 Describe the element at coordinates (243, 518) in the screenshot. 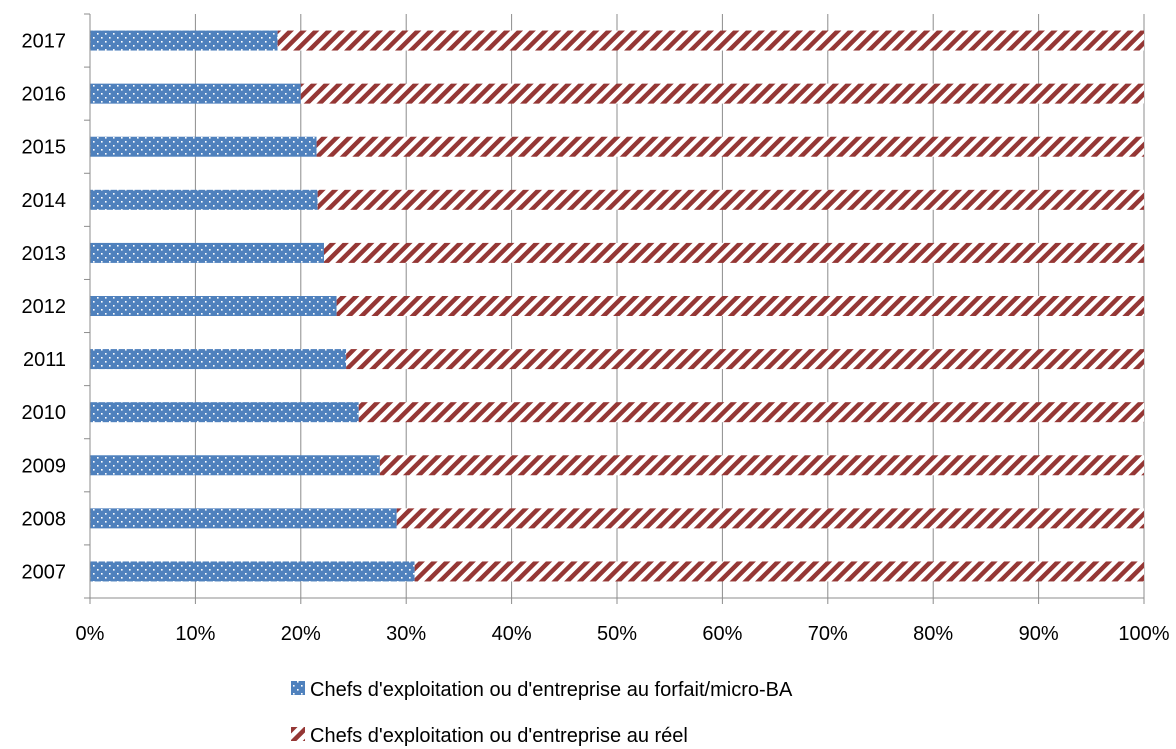

I see `bar-forfait-2008` at that location.